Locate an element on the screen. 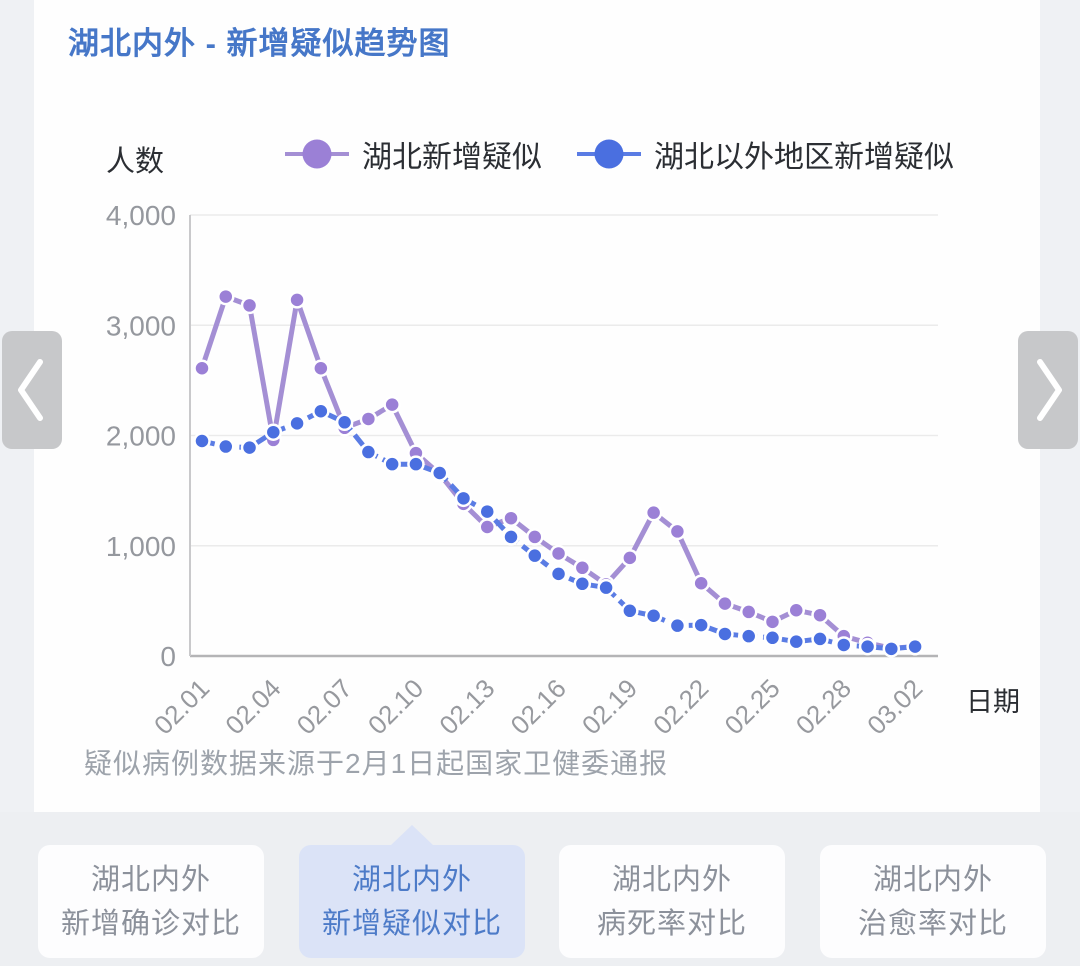  page-title: 湖北内外 - 新增疑似趋势图 is located at coordinates (259, 43).